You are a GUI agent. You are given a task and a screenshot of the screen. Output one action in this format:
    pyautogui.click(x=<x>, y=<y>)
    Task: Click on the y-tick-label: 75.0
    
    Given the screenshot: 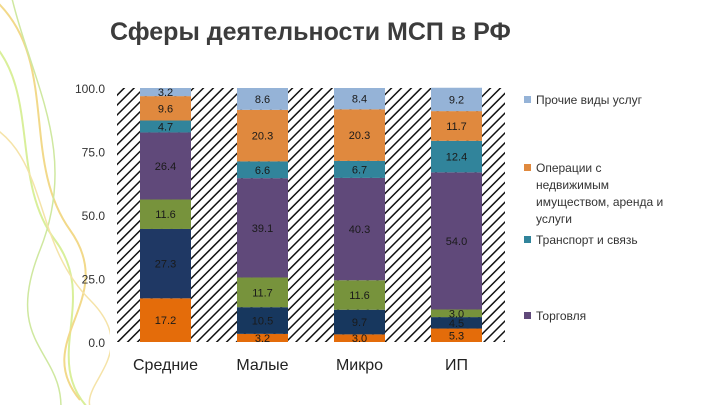 What is the action you would take?
    pyautogui.click(x=94, y=153)
    